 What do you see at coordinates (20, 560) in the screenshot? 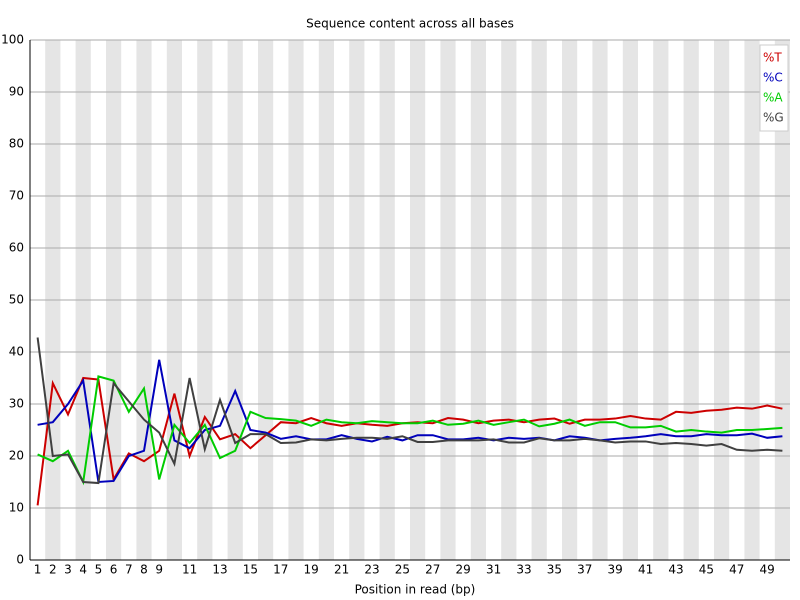
I see `y-tick-label: 0` at bounding box center [20, 560].